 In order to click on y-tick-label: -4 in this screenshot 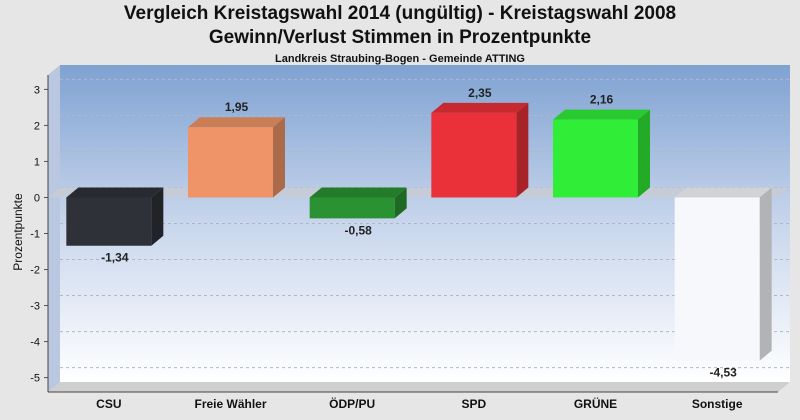, I will do `click(35, 343)`.